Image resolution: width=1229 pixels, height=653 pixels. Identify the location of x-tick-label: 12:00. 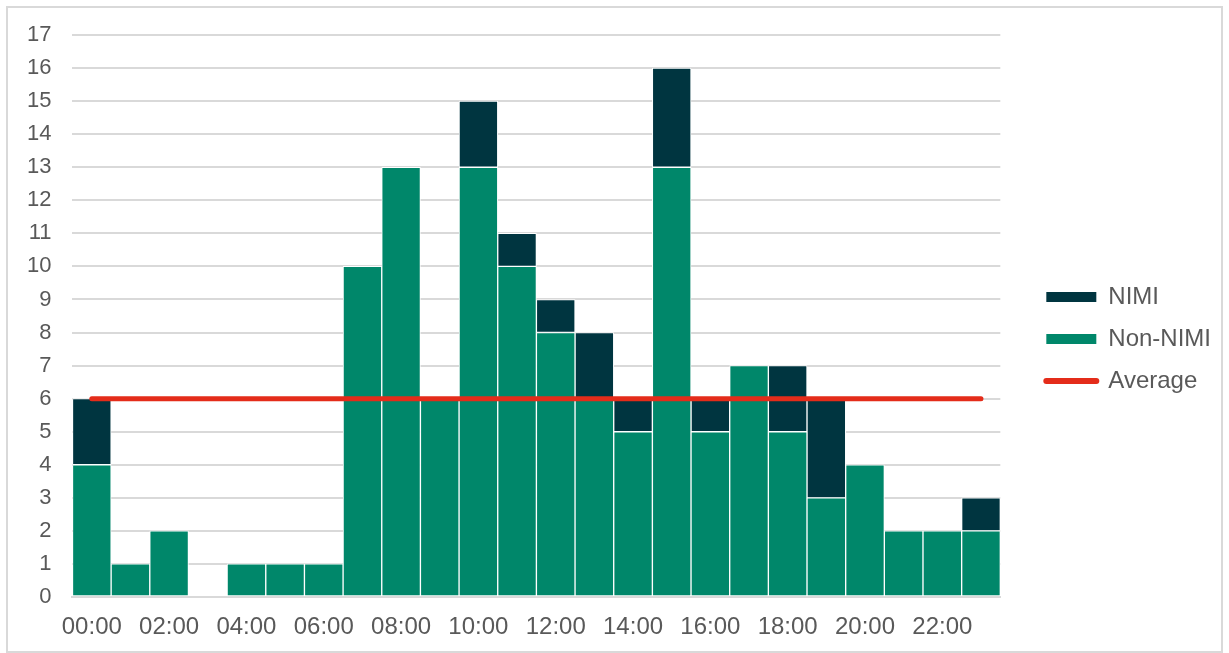
(555, 626).